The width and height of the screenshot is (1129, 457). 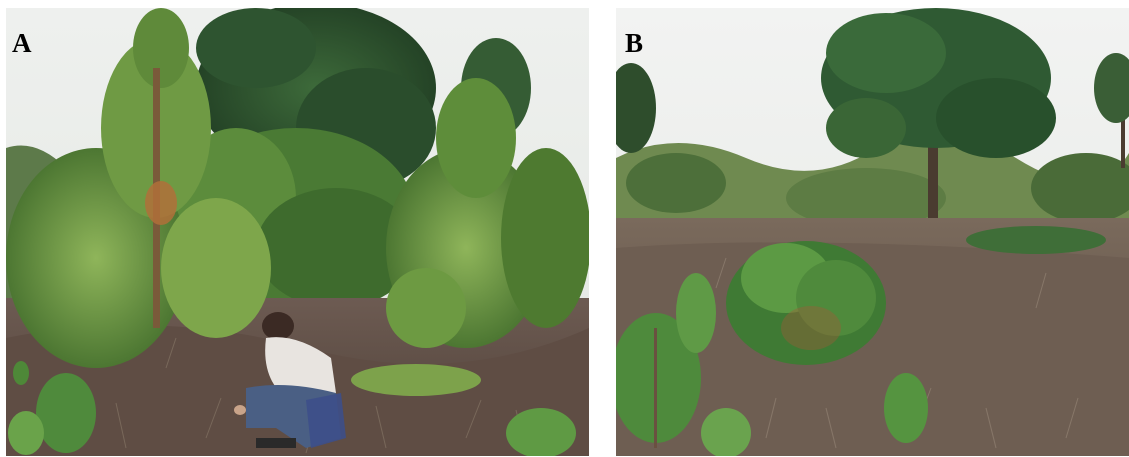 What do you see at coordinates (938, 118) in the screenshot?
I see `large-pine-tree` at bounding box center [938, 118].